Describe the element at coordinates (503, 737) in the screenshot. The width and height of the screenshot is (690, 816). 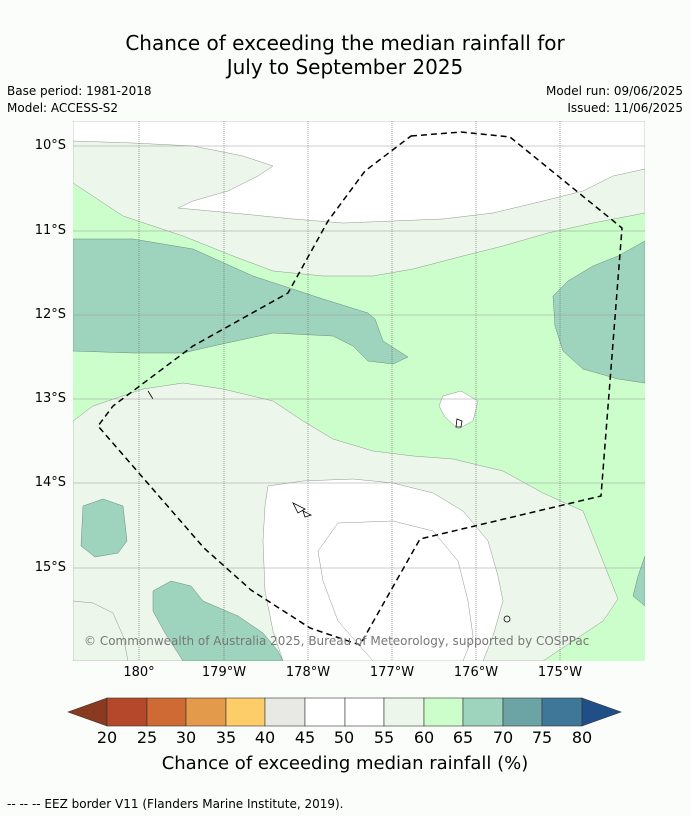
I see `colorbar-tick-70: 70` at that location.